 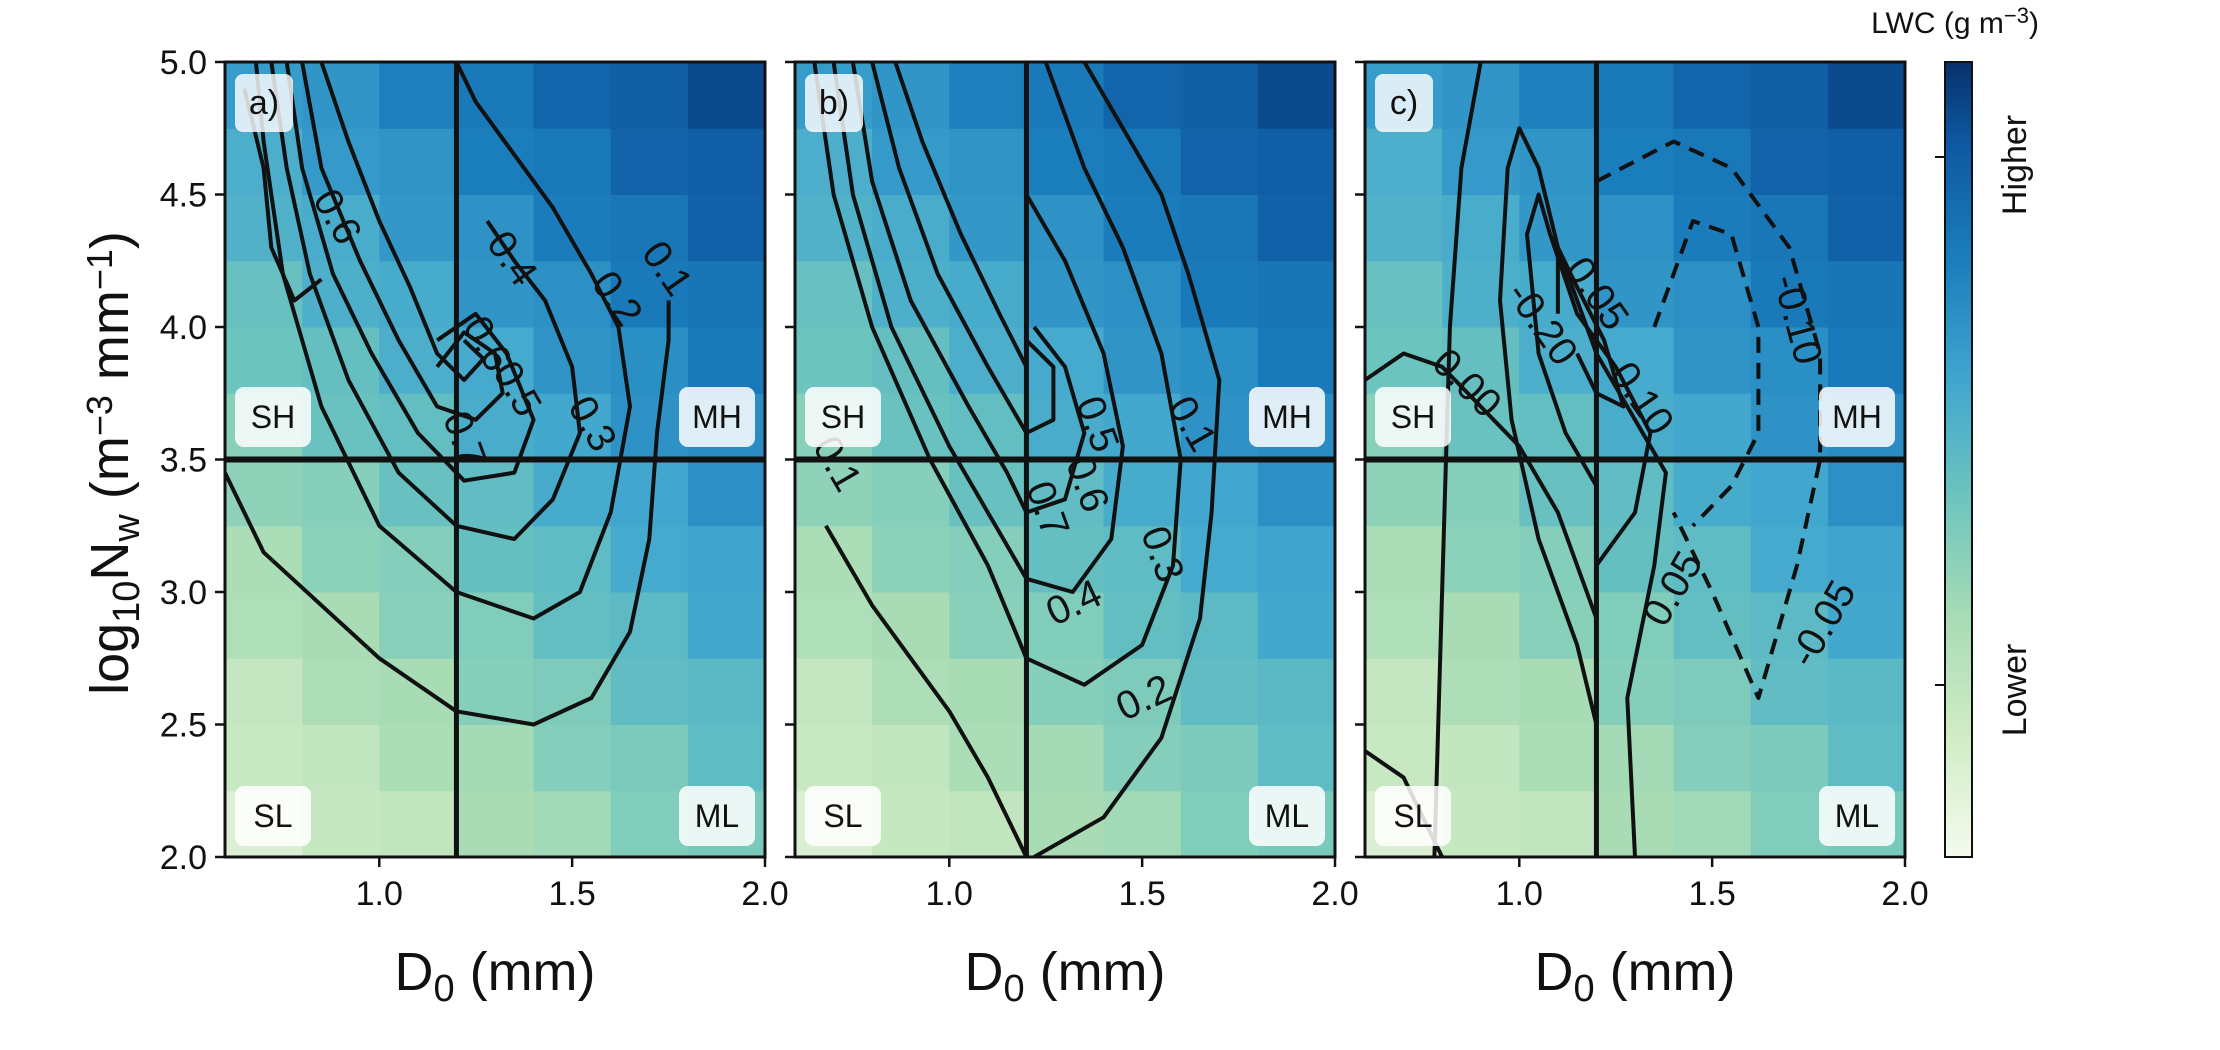 I want to click on colorbar-low-label: Lower, so click(x=2015, y=690).